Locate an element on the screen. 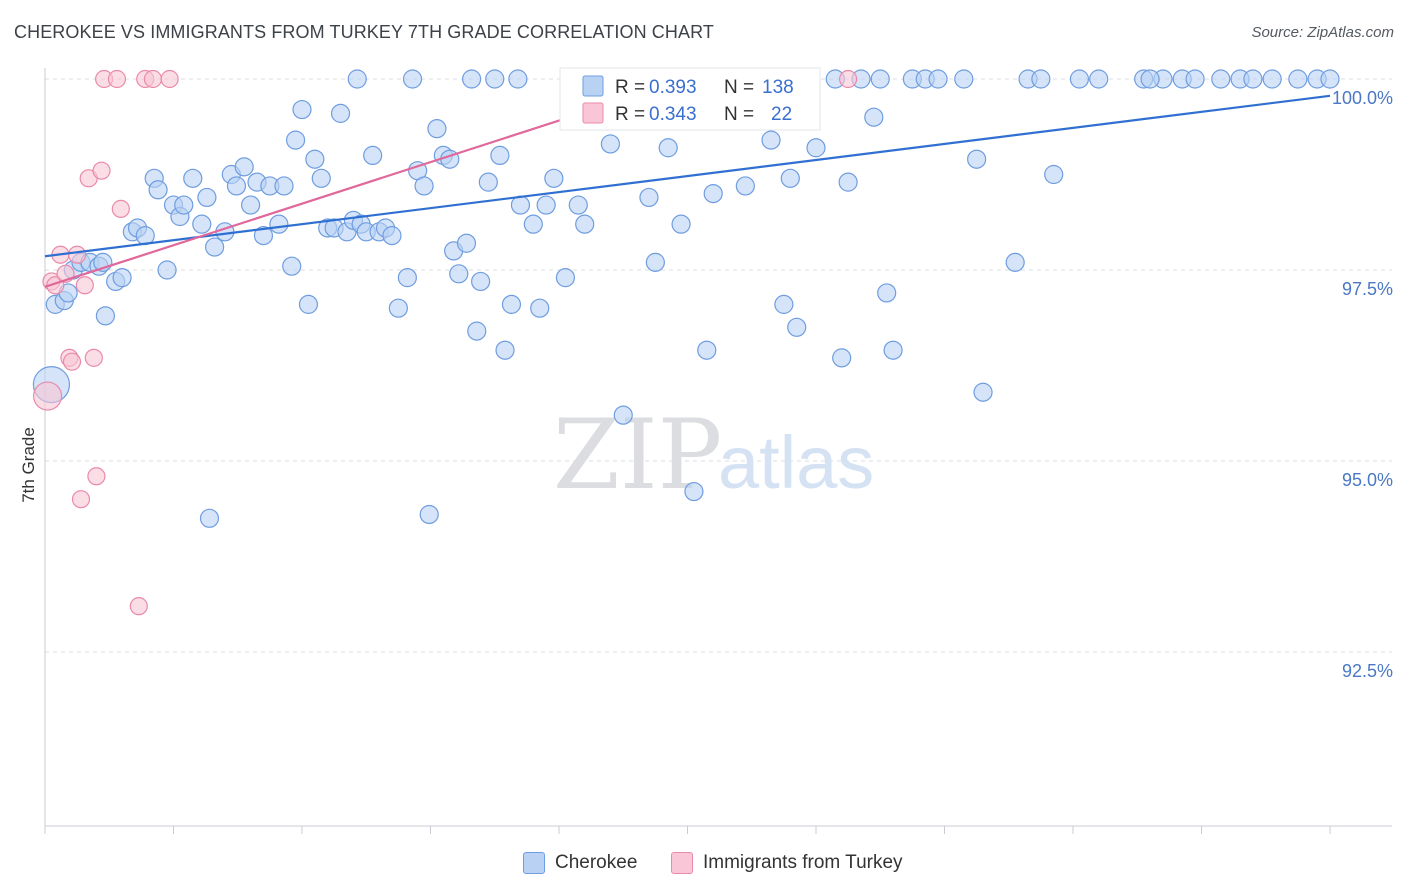  watermark-atlas: atlas is located at coordinates (796, 462).